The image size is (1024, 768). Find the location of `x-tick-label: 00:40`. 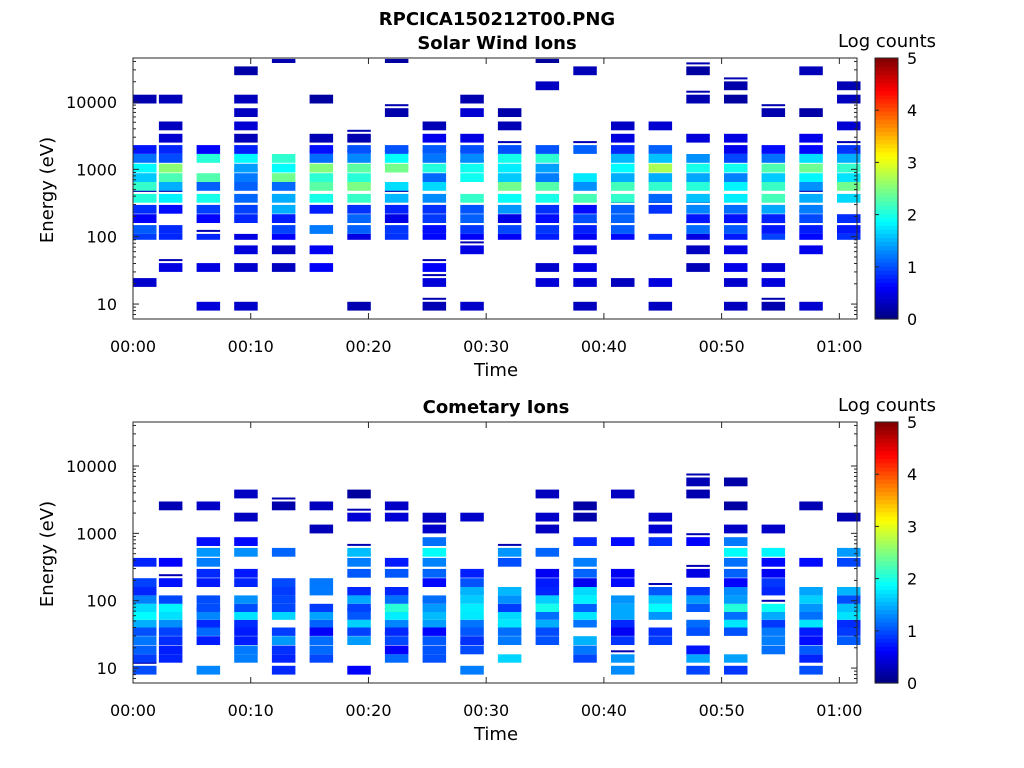

x-tick-label: 00:40 is located at coordinates (604, 710).